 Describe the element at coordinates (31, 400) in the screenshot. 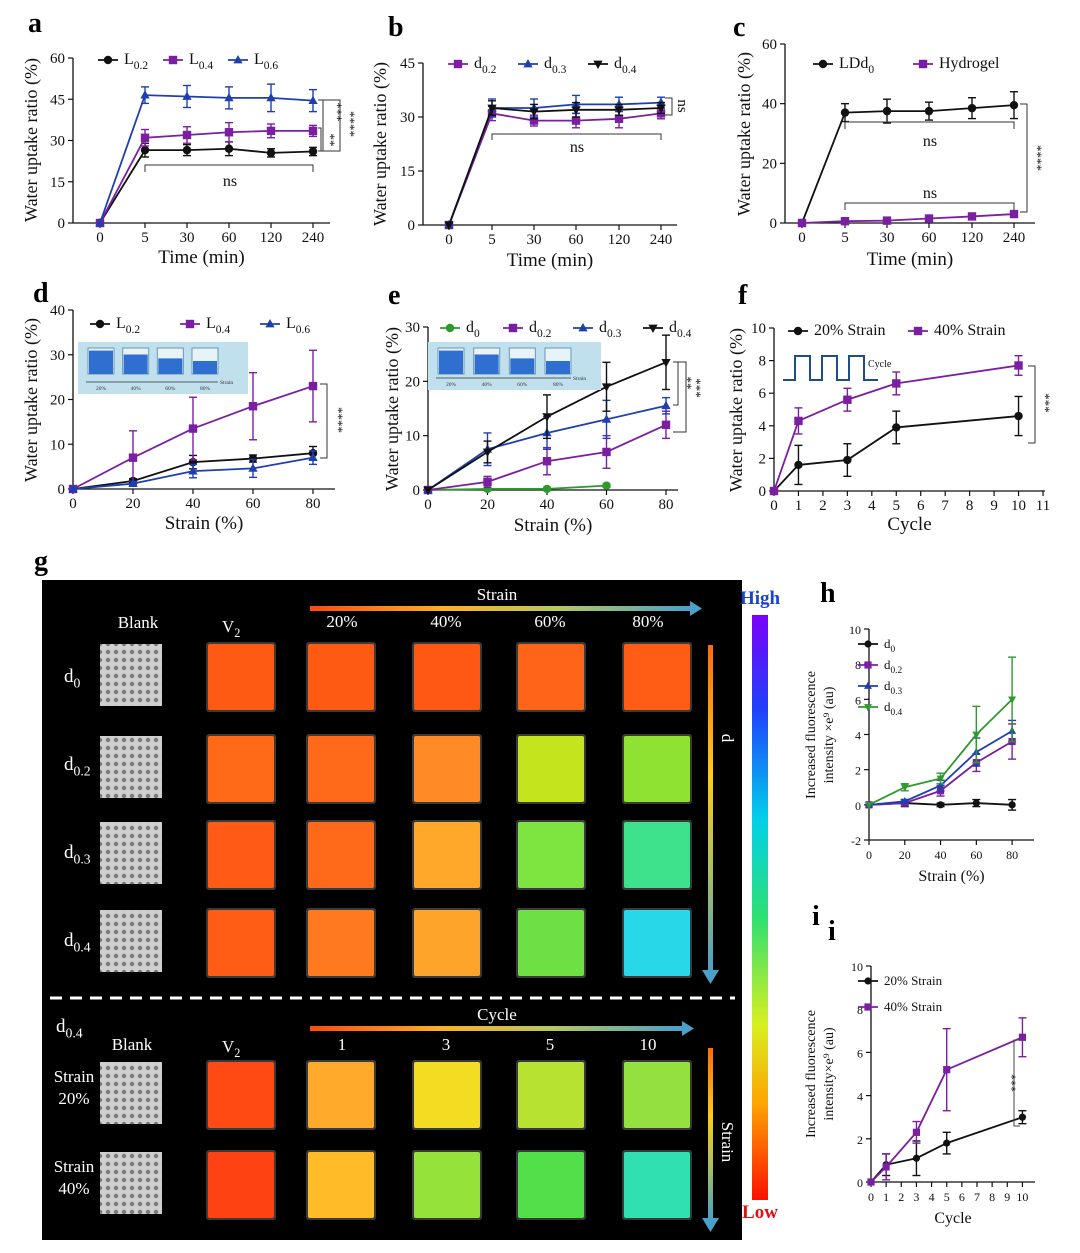

I see `y-axis-label-d: Water uptake ratio (%)` at that location.